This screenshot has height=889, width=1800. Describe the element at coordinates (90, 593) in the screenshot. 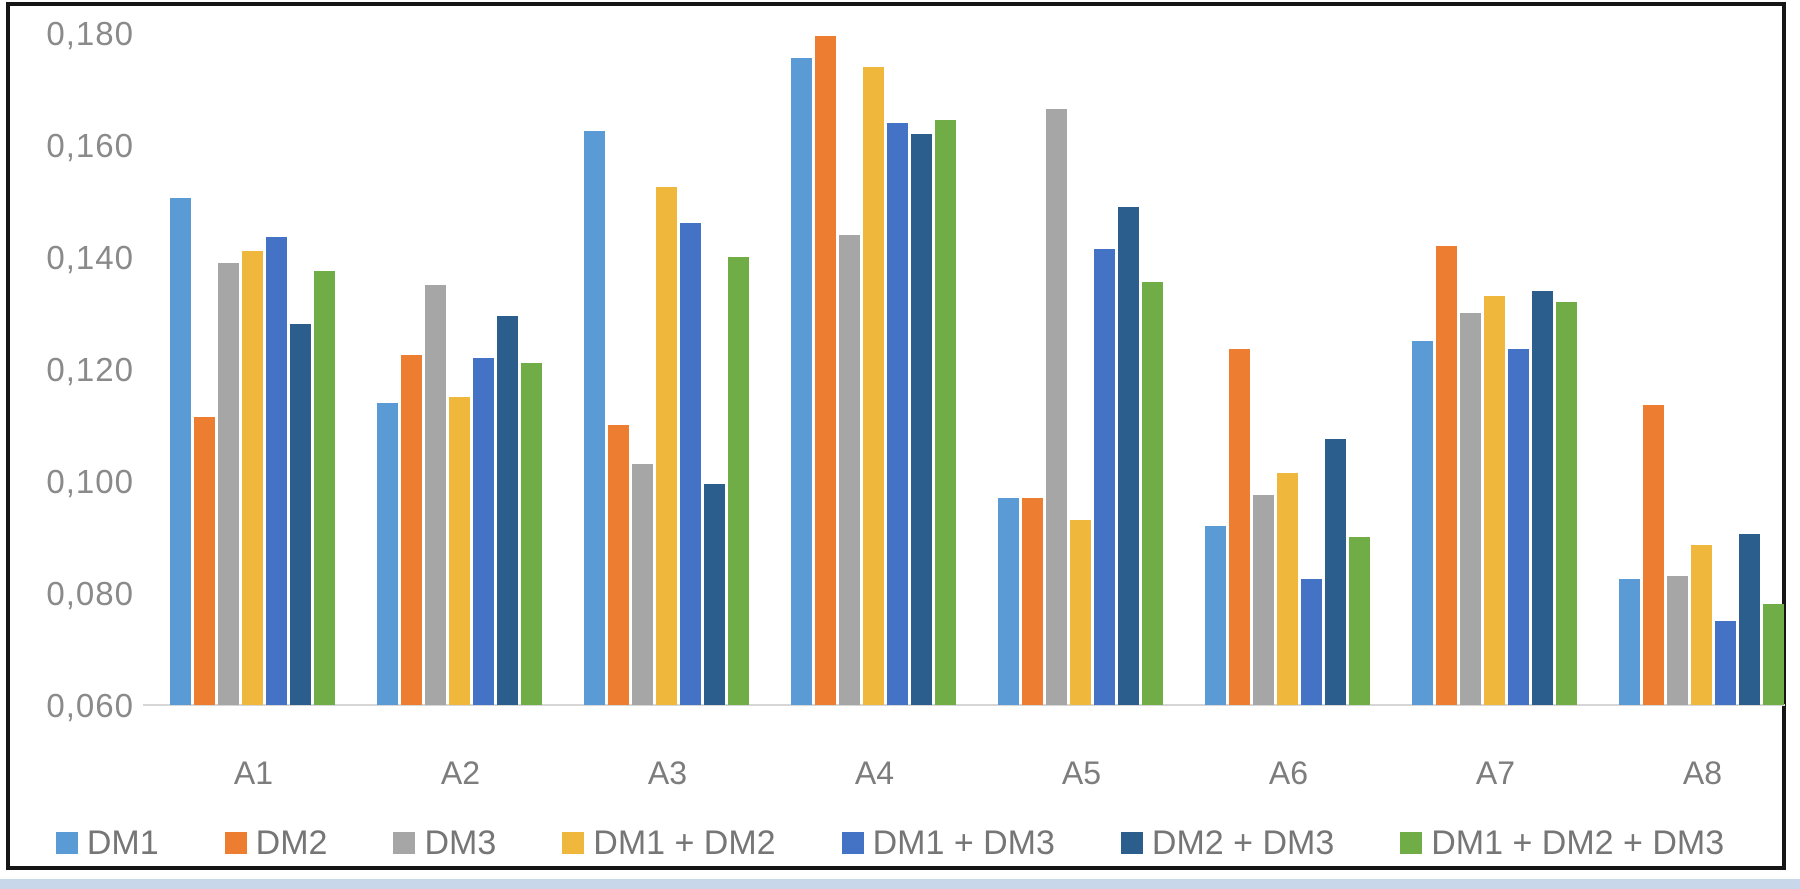

I see `y-axis-tick-label: 0,080` at that location.